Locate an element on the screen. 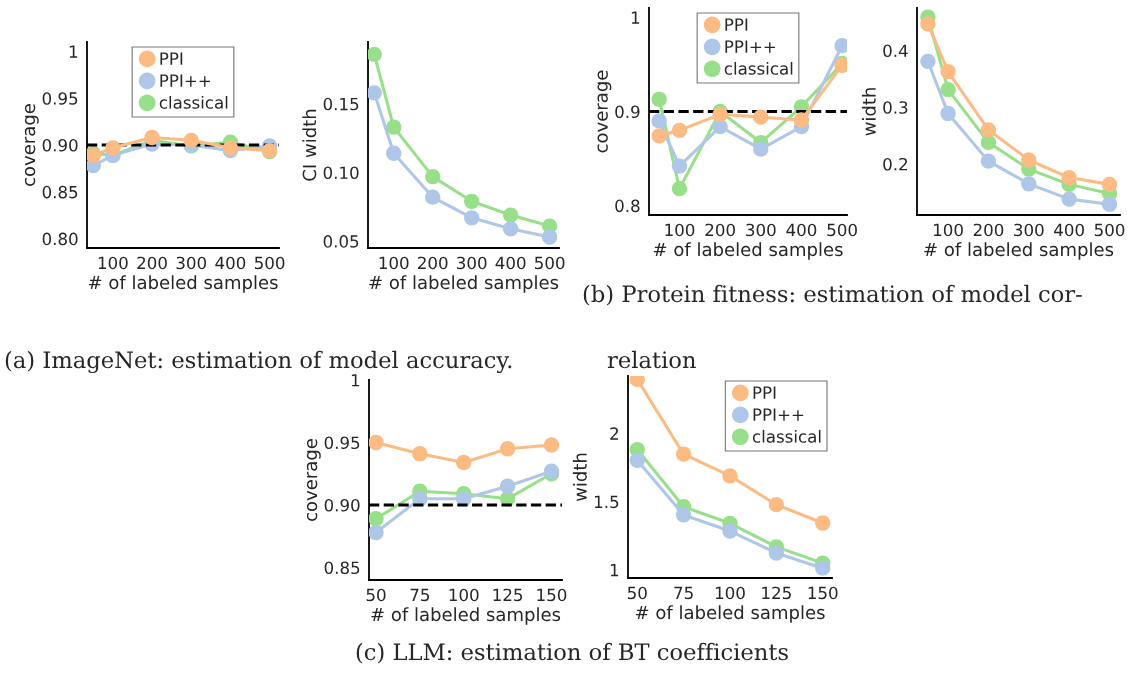  y-tick-label: 0.15 is located at coordinates (341, 104).